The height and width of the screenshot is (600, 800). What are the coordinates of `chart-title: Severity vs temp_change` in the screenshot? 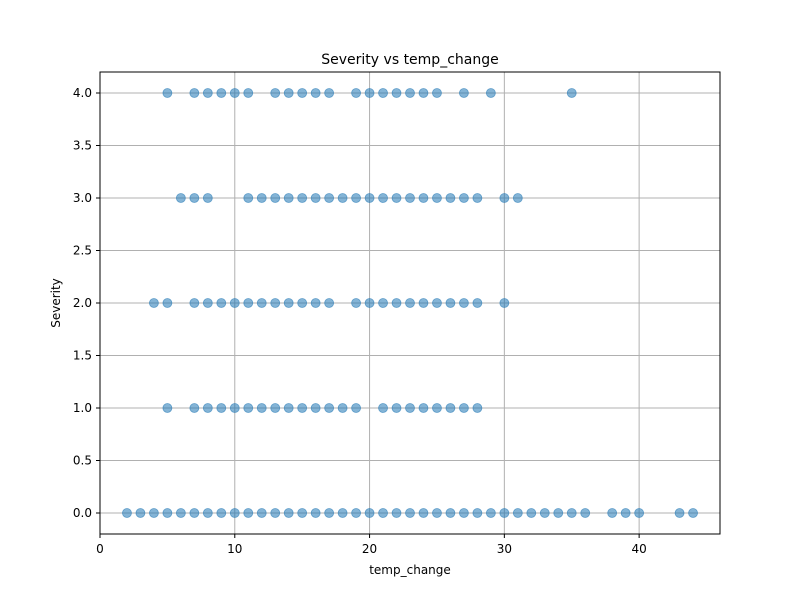 It's located at (409, 60).